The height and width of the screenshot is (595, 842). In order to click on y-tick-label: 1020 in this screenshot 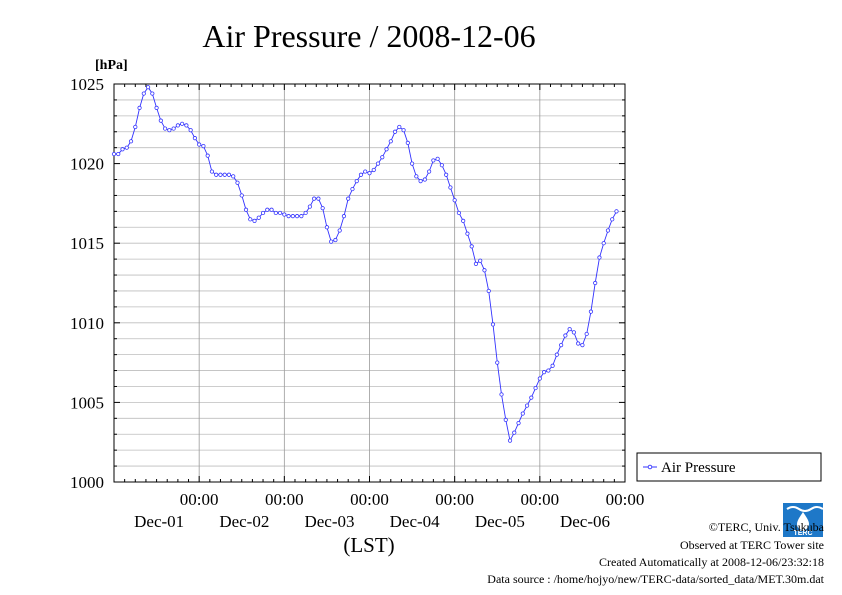, I will do `click(87, 164)`.